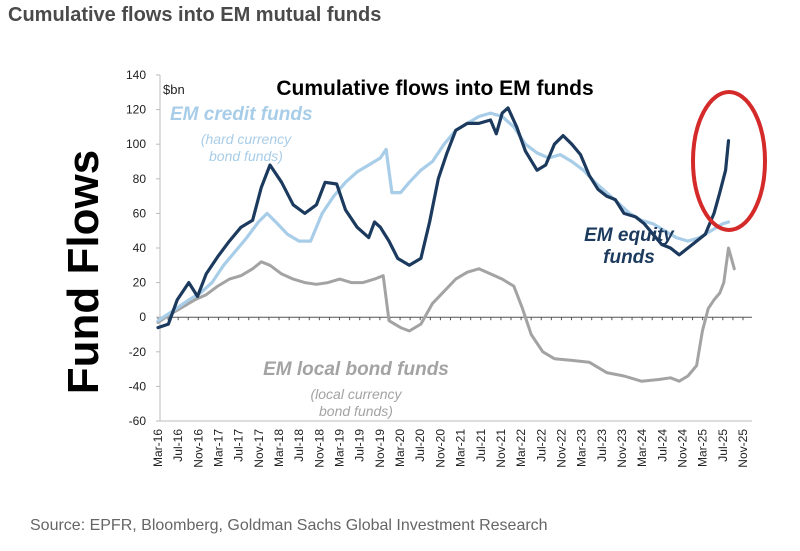  I want to click on unit-label: $bn, so click(174, 89).